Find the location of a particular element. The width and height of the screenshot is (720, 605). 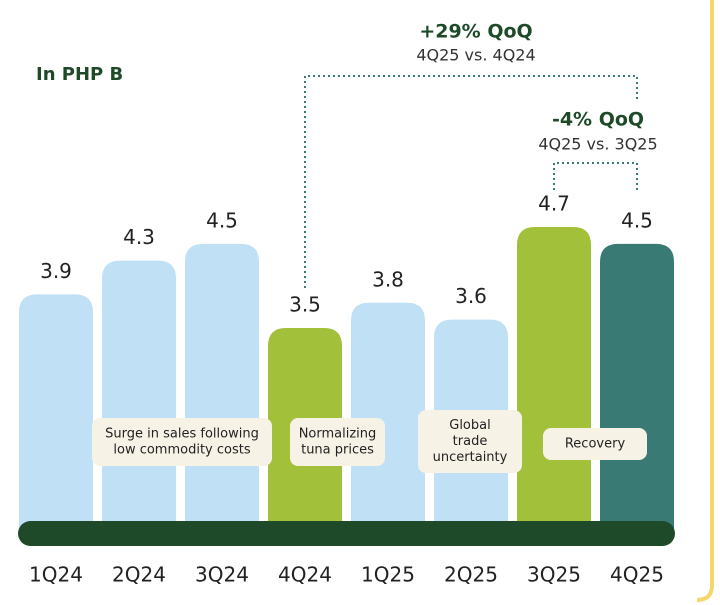

note-text: low commodity costs is located at coordinates (181, 450).